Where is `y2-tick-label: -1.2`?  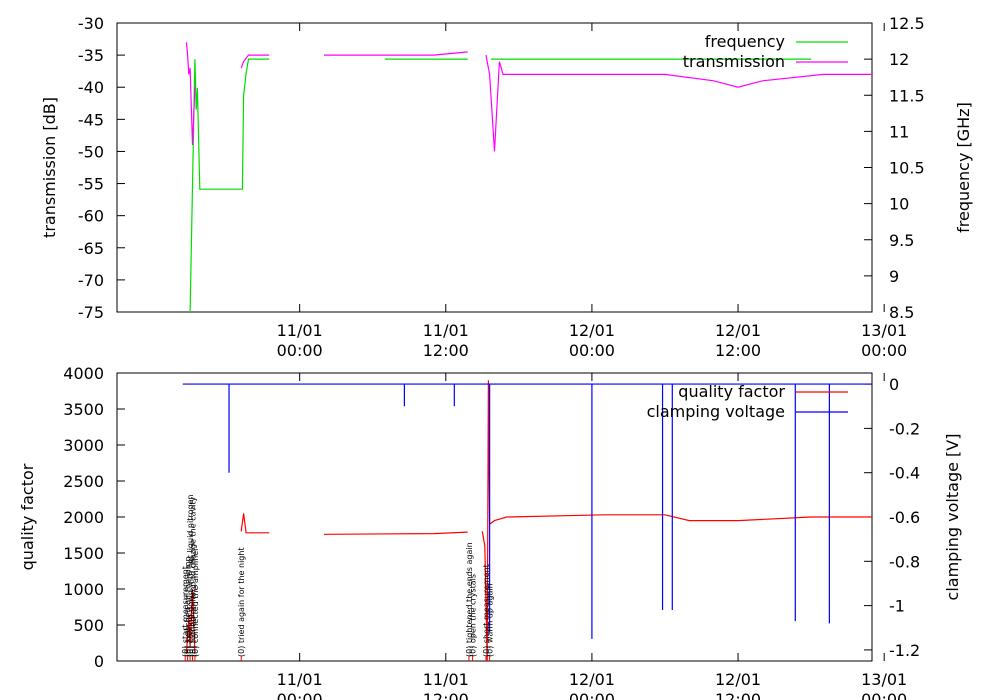 y2-tick-label: -1.2 is located at coordinates (904, 650).